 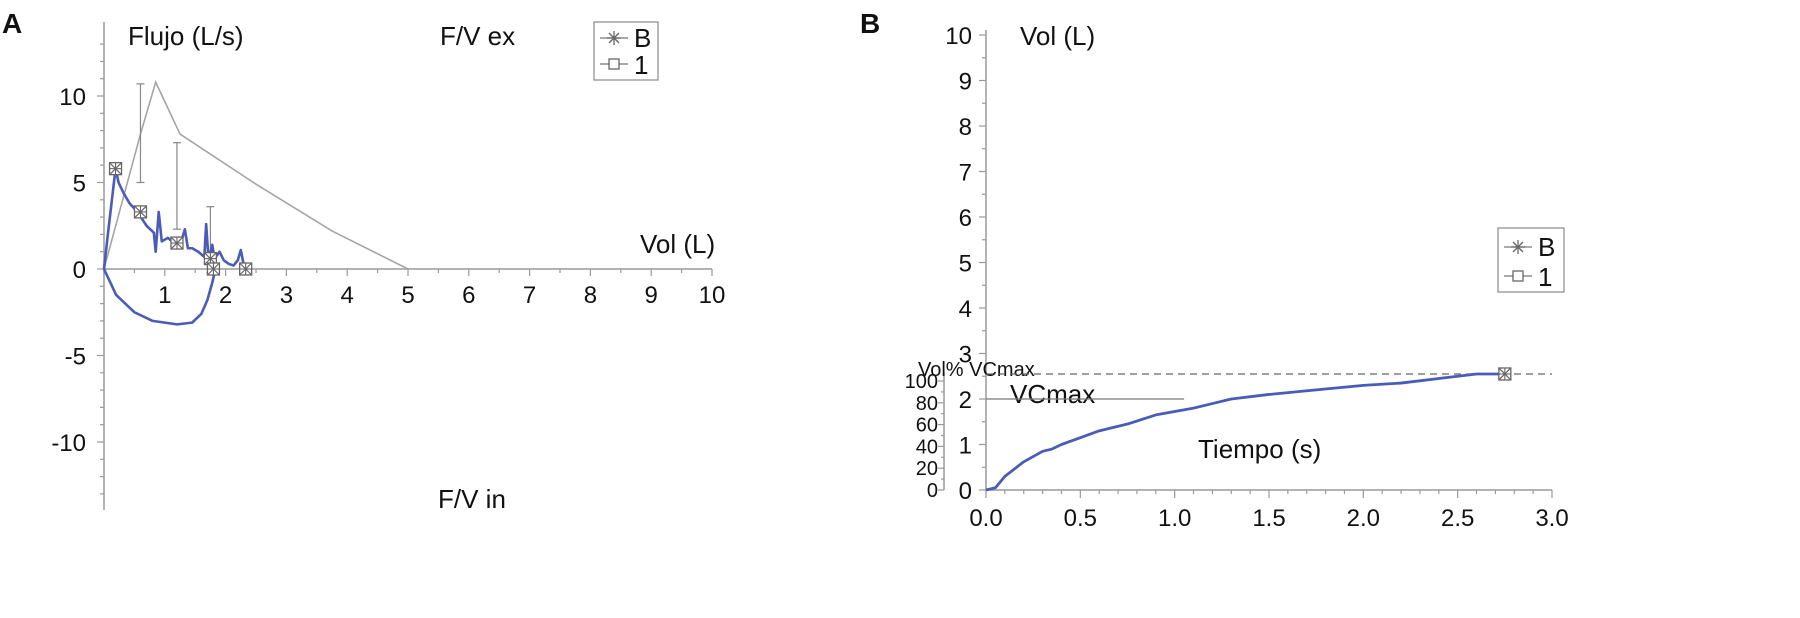 What do you see at coordinates (965, 82) in the screenshot?
I see `panel-b-y-tick-label: 9` at bounding box center [965, 82].